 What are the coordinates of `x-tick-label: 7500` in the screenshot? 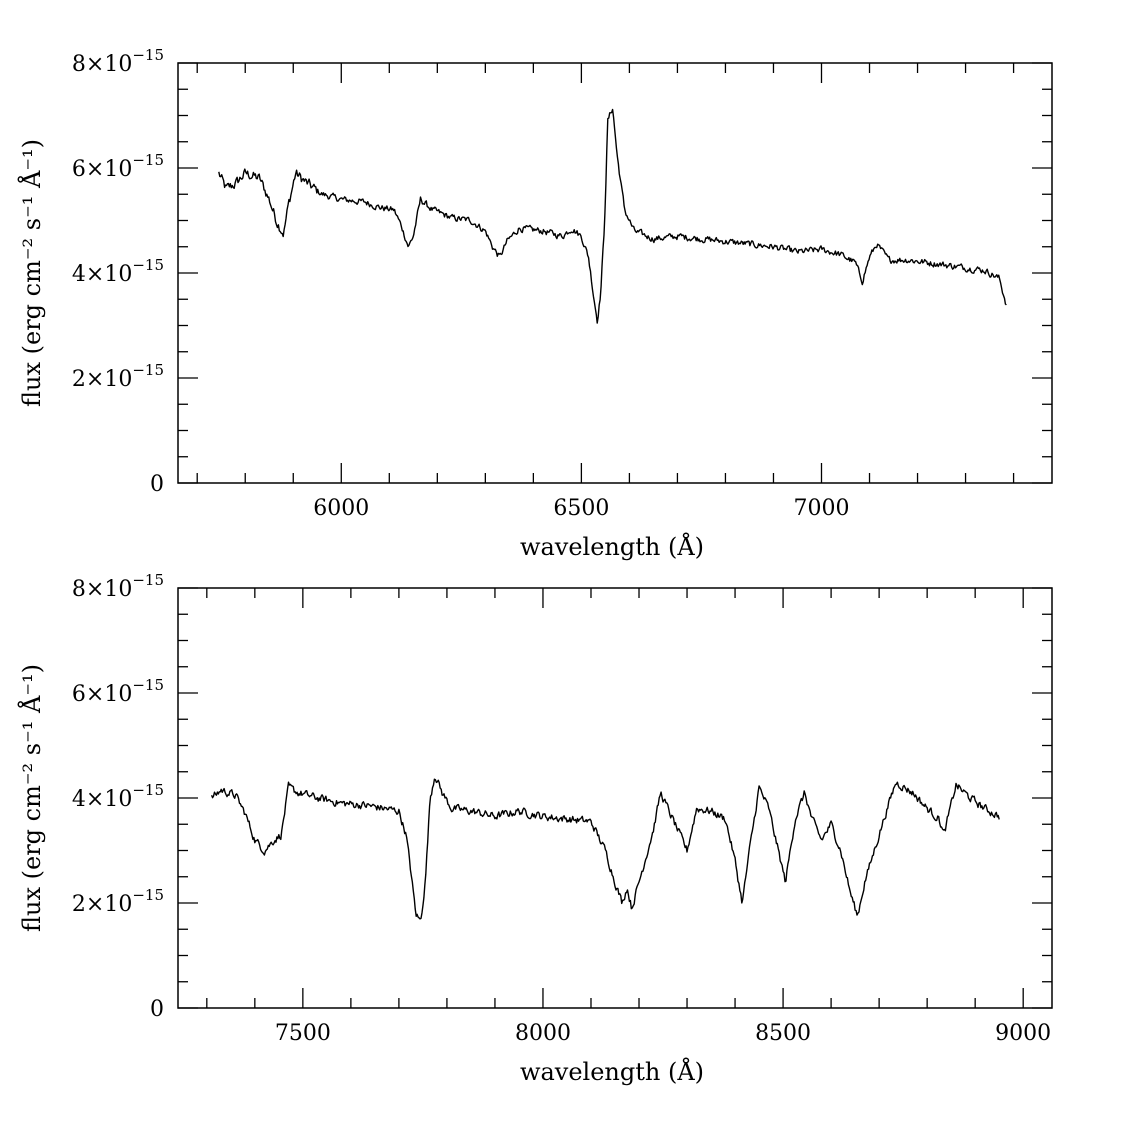 It's located at (303, 1033).